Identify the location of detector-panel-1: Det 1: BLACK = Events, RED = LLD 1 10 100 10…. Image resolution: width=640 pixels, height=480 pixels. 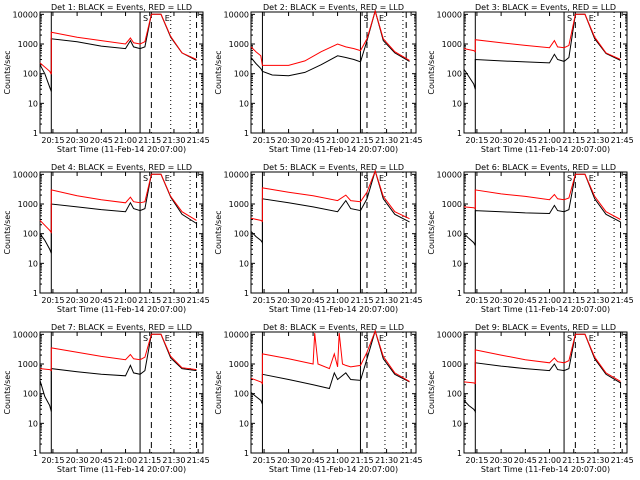
(106, 78).